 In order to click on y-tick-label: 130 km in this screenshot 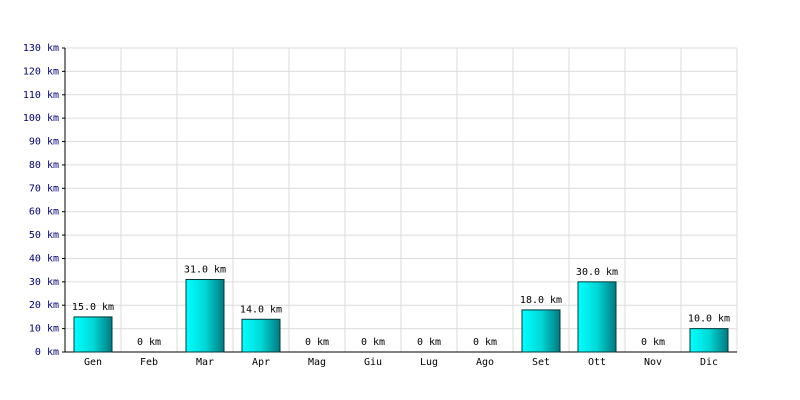, I will do `click(41, 48)`.